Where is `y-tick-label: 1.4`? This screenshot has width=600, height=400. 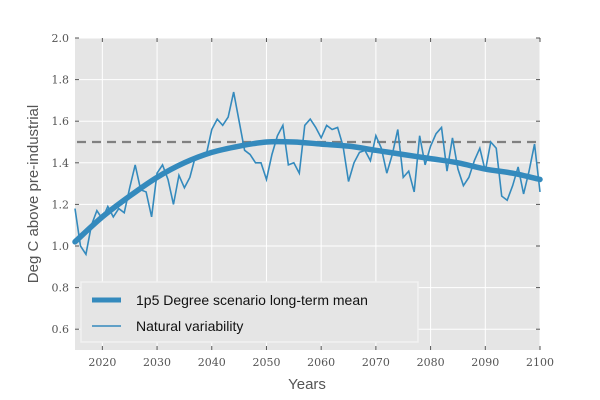 y-tick-label: 1.4 is located at coordinates (61, 163).